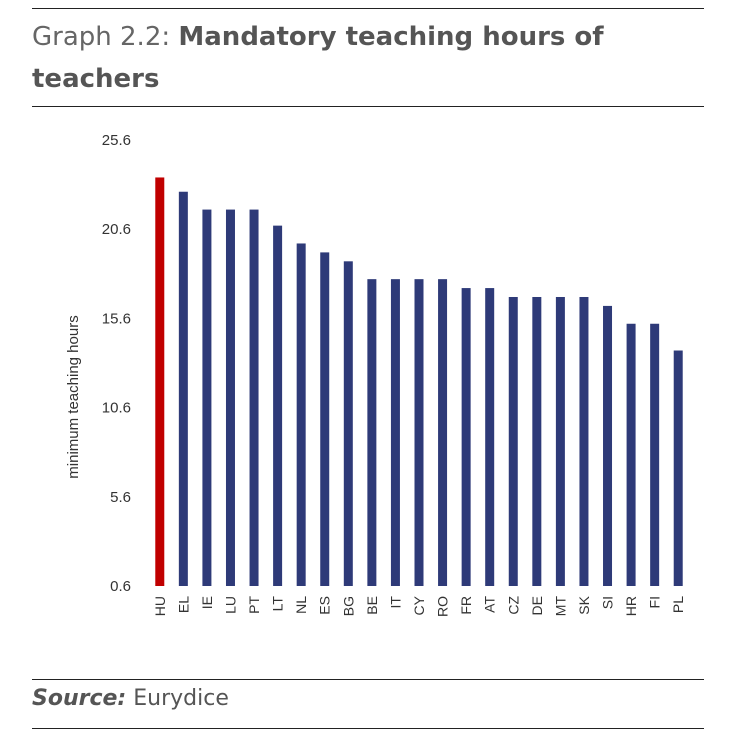 This screenshot has height=745, width=730. I want to click on x-tick-label: IE, so click(207, 602).